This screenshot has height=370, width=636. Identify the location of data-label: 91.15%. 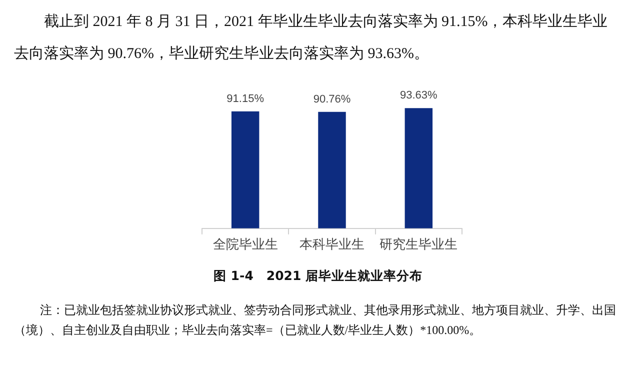
(245, 98).